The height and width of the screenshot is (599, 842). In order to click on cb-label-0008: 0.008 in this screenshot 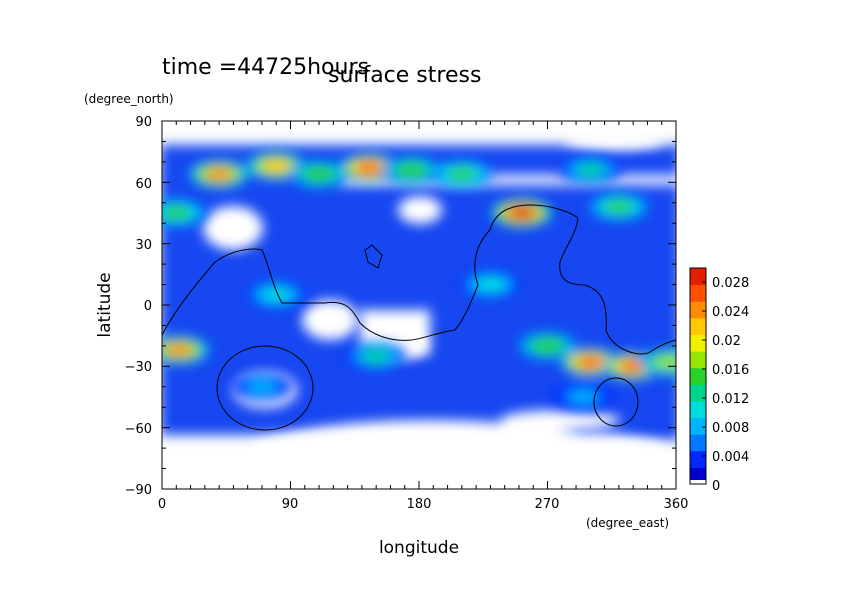, I will do `click(730, 428)`.